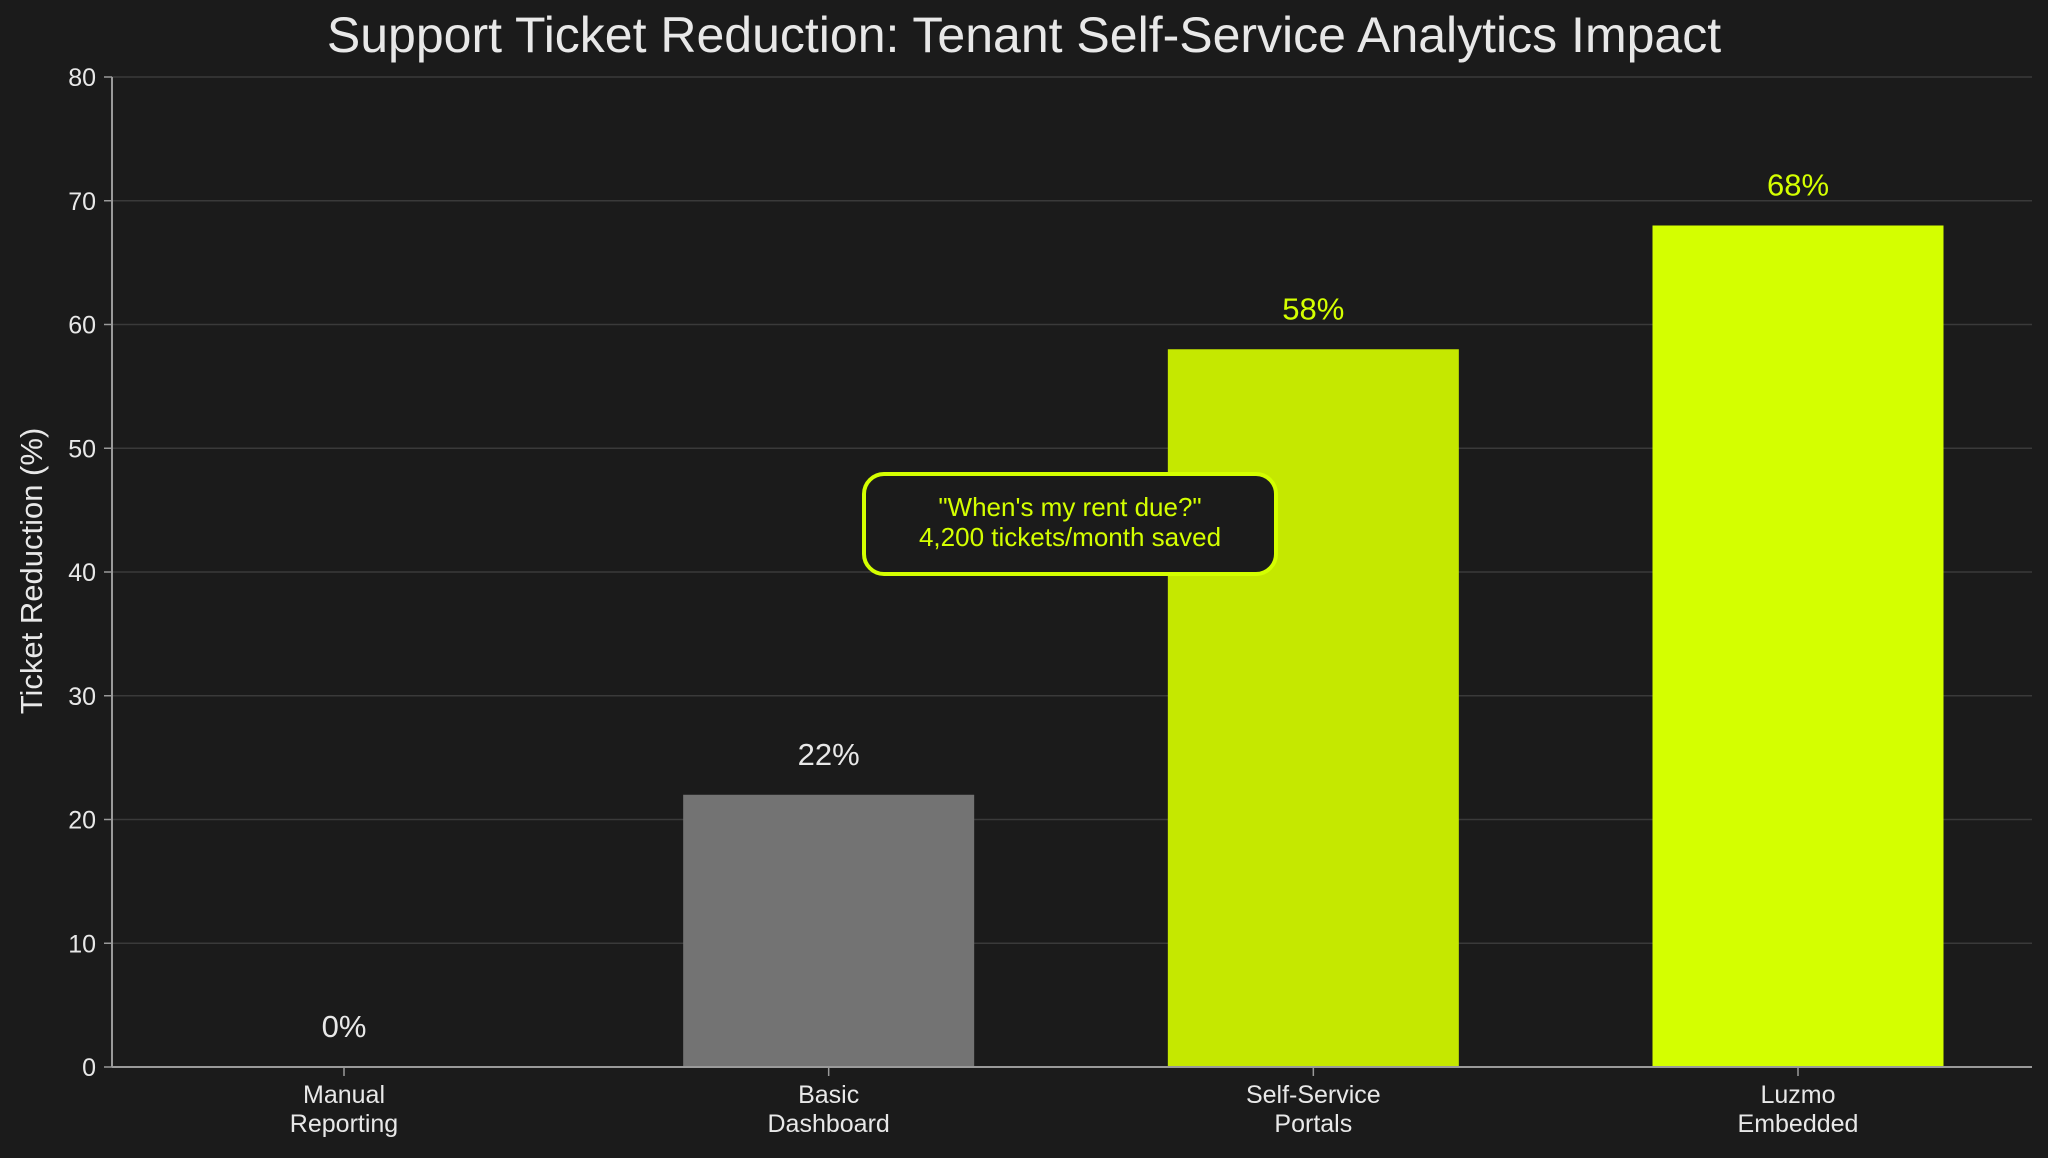 This screenshot has width=2048, height=1158. I want to click on y-axis-label: Ticket Reduction (%), so click(31, 571).